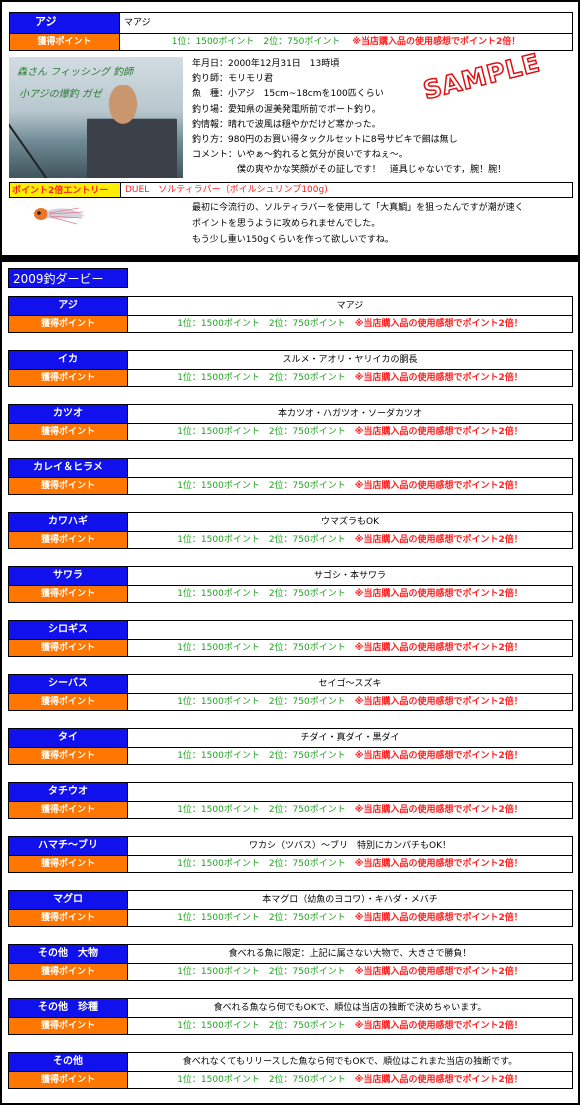 This screenshot has height=1105, width=580. Describe the element at coordinates (68, 414) in the screenshot. I see `fish-category: カツオ` at that location.